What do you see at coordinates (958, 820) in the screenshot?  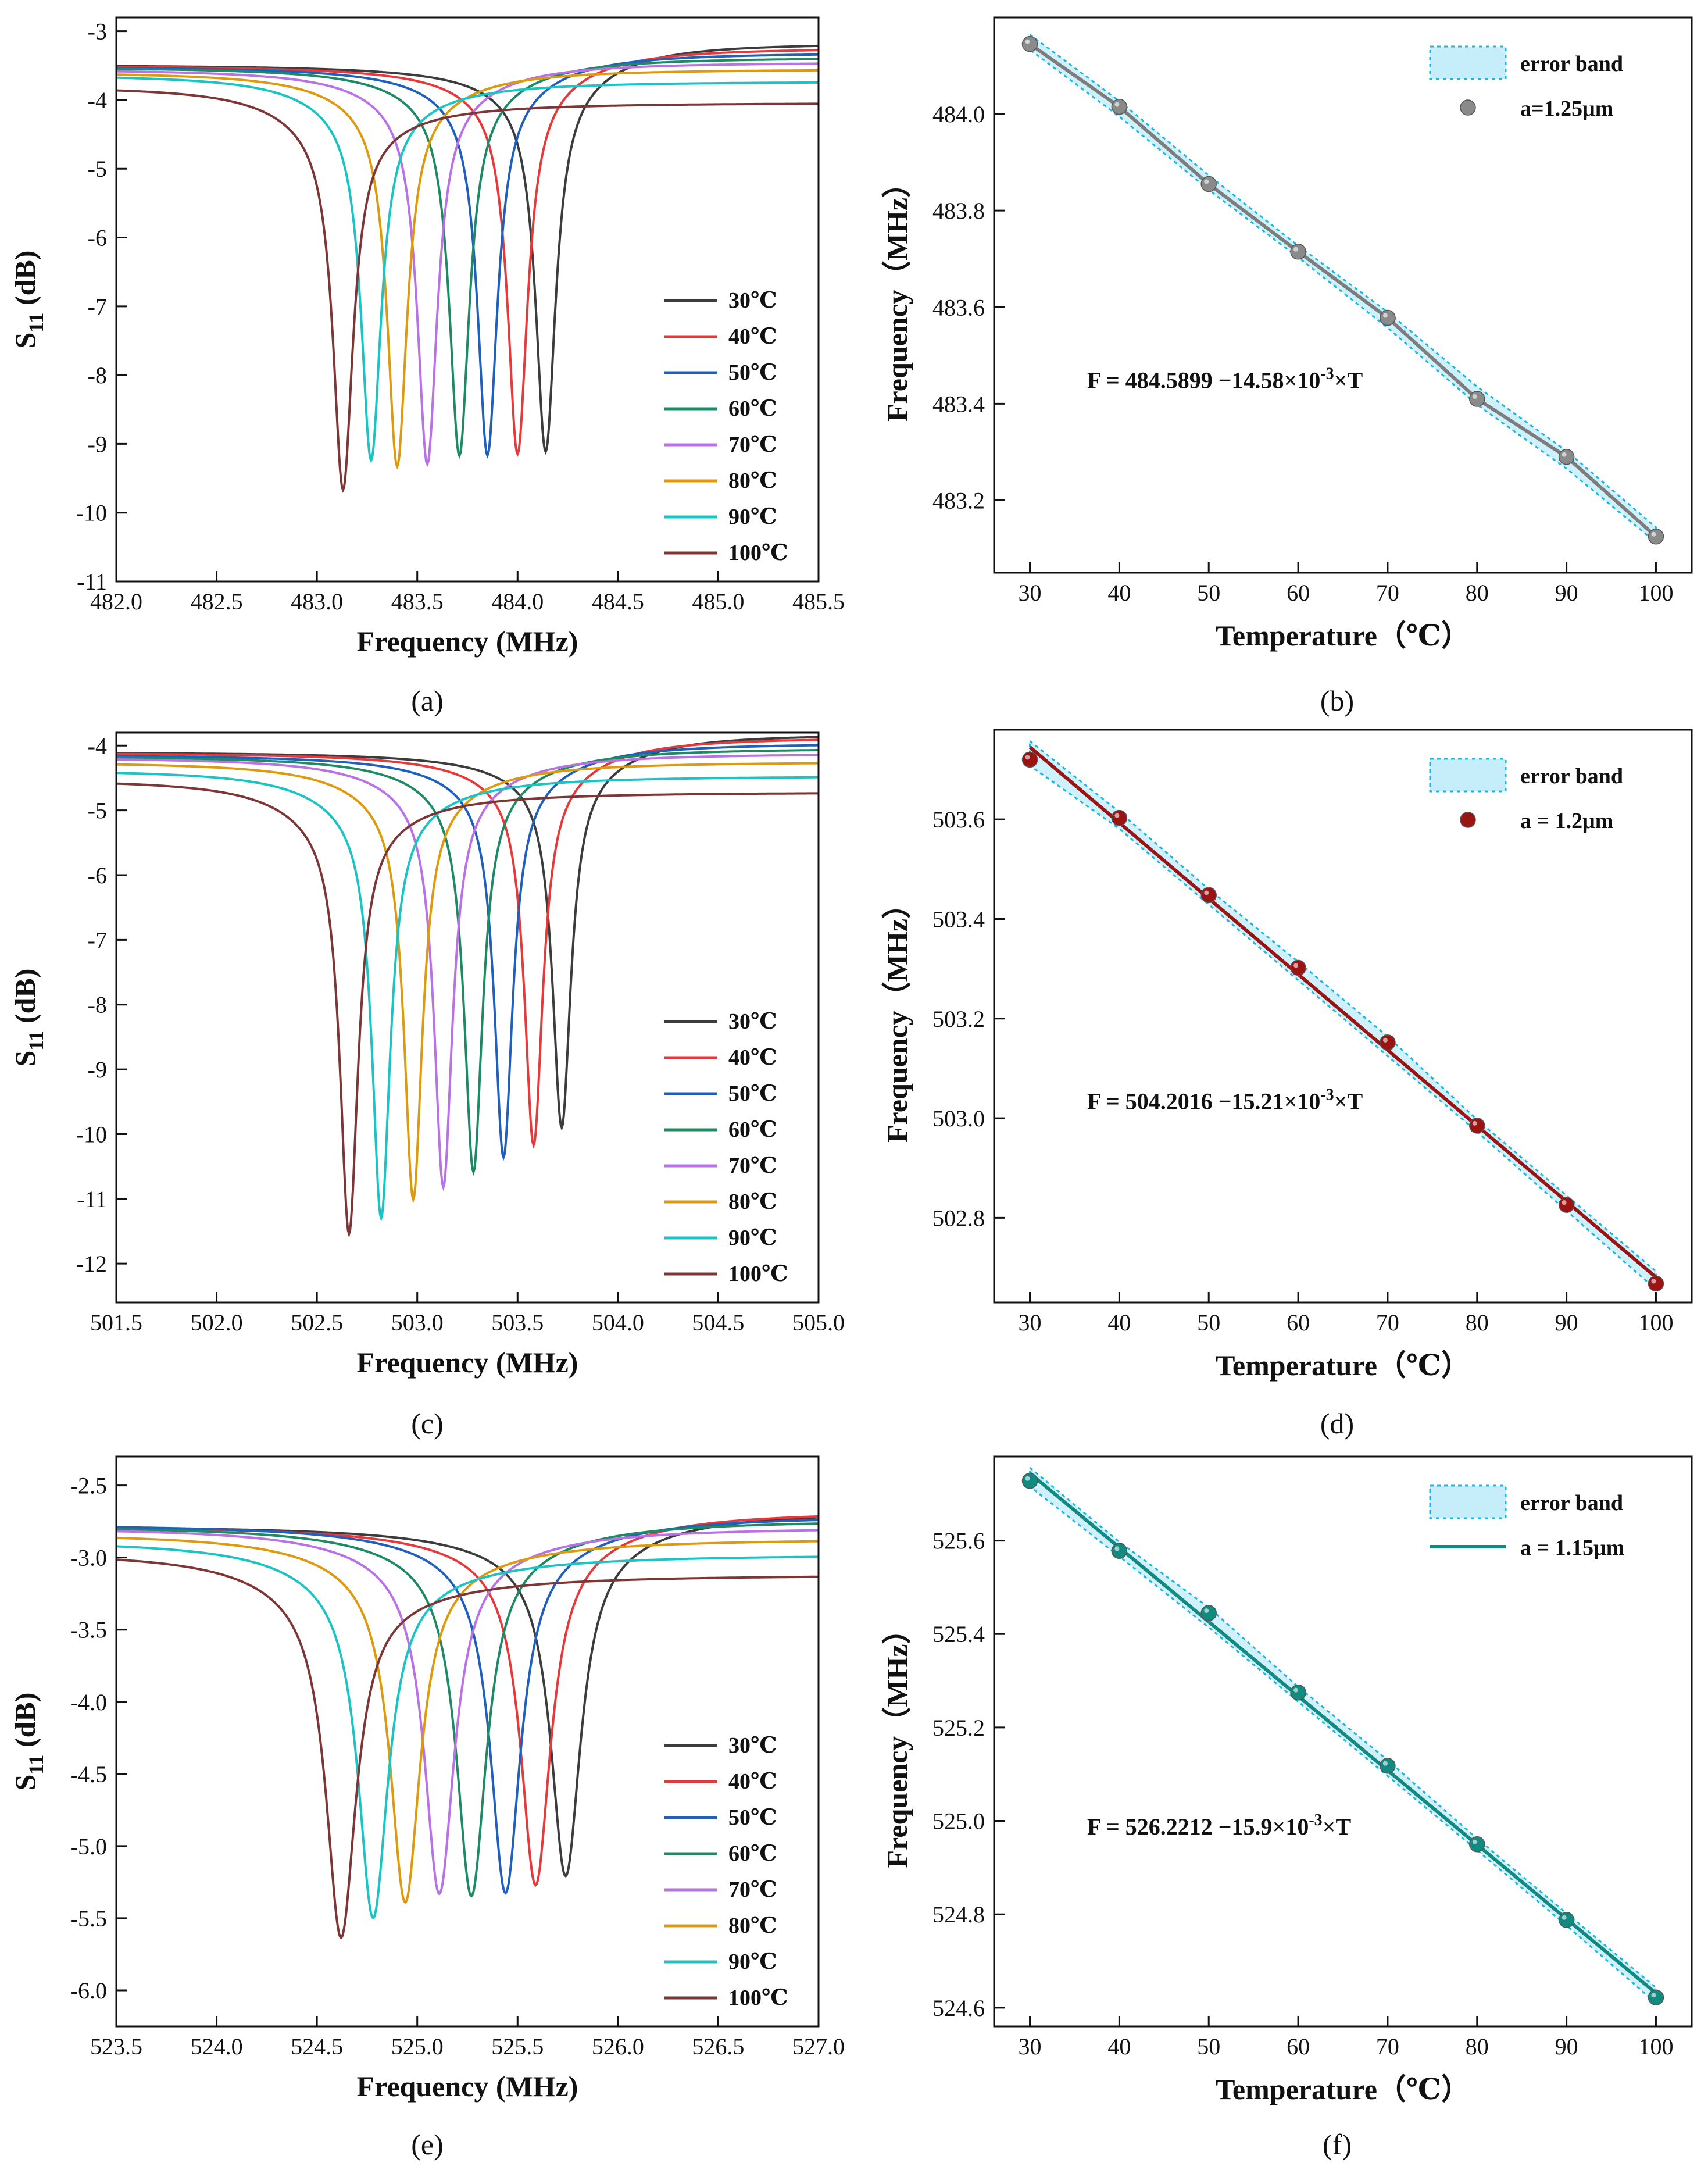 I see `y-tick-label: 503.6` at bounding box center [958, 820].